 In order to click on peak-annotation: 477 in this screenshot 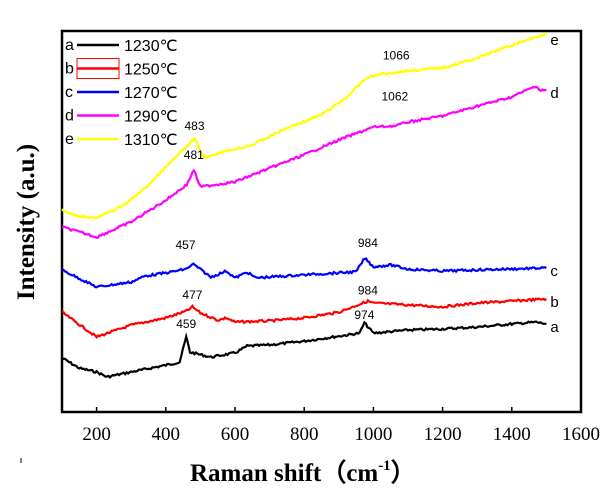, I will do `click(192, 295)`.